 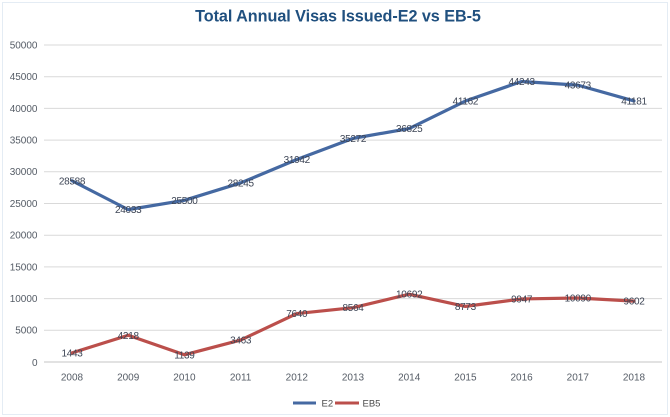 What do you see at coordinates (297, 314) in the screenshot?
I see `svg-text: 7640` at bounding box center [297, 314].